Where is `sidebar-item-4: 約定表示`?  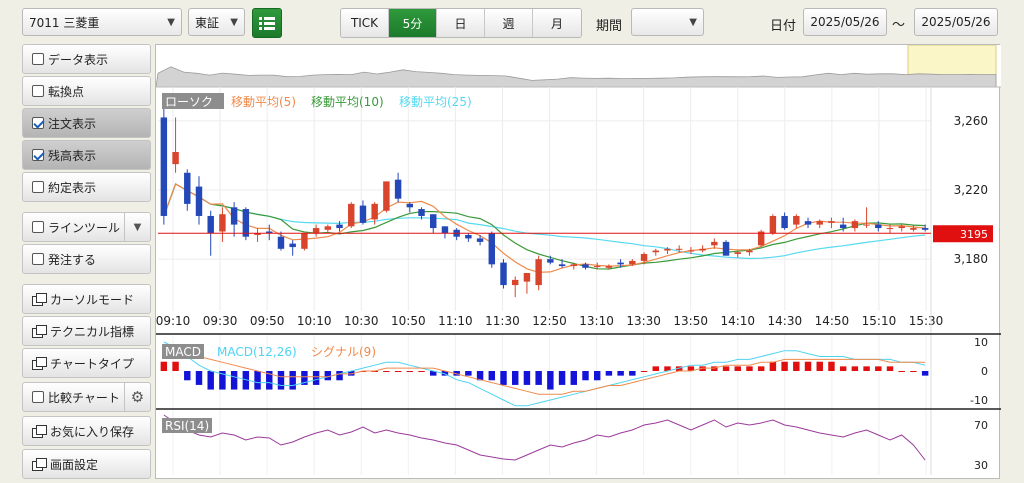
sidebar-item-4: 約定表示 is located at coordinates (86, 187).